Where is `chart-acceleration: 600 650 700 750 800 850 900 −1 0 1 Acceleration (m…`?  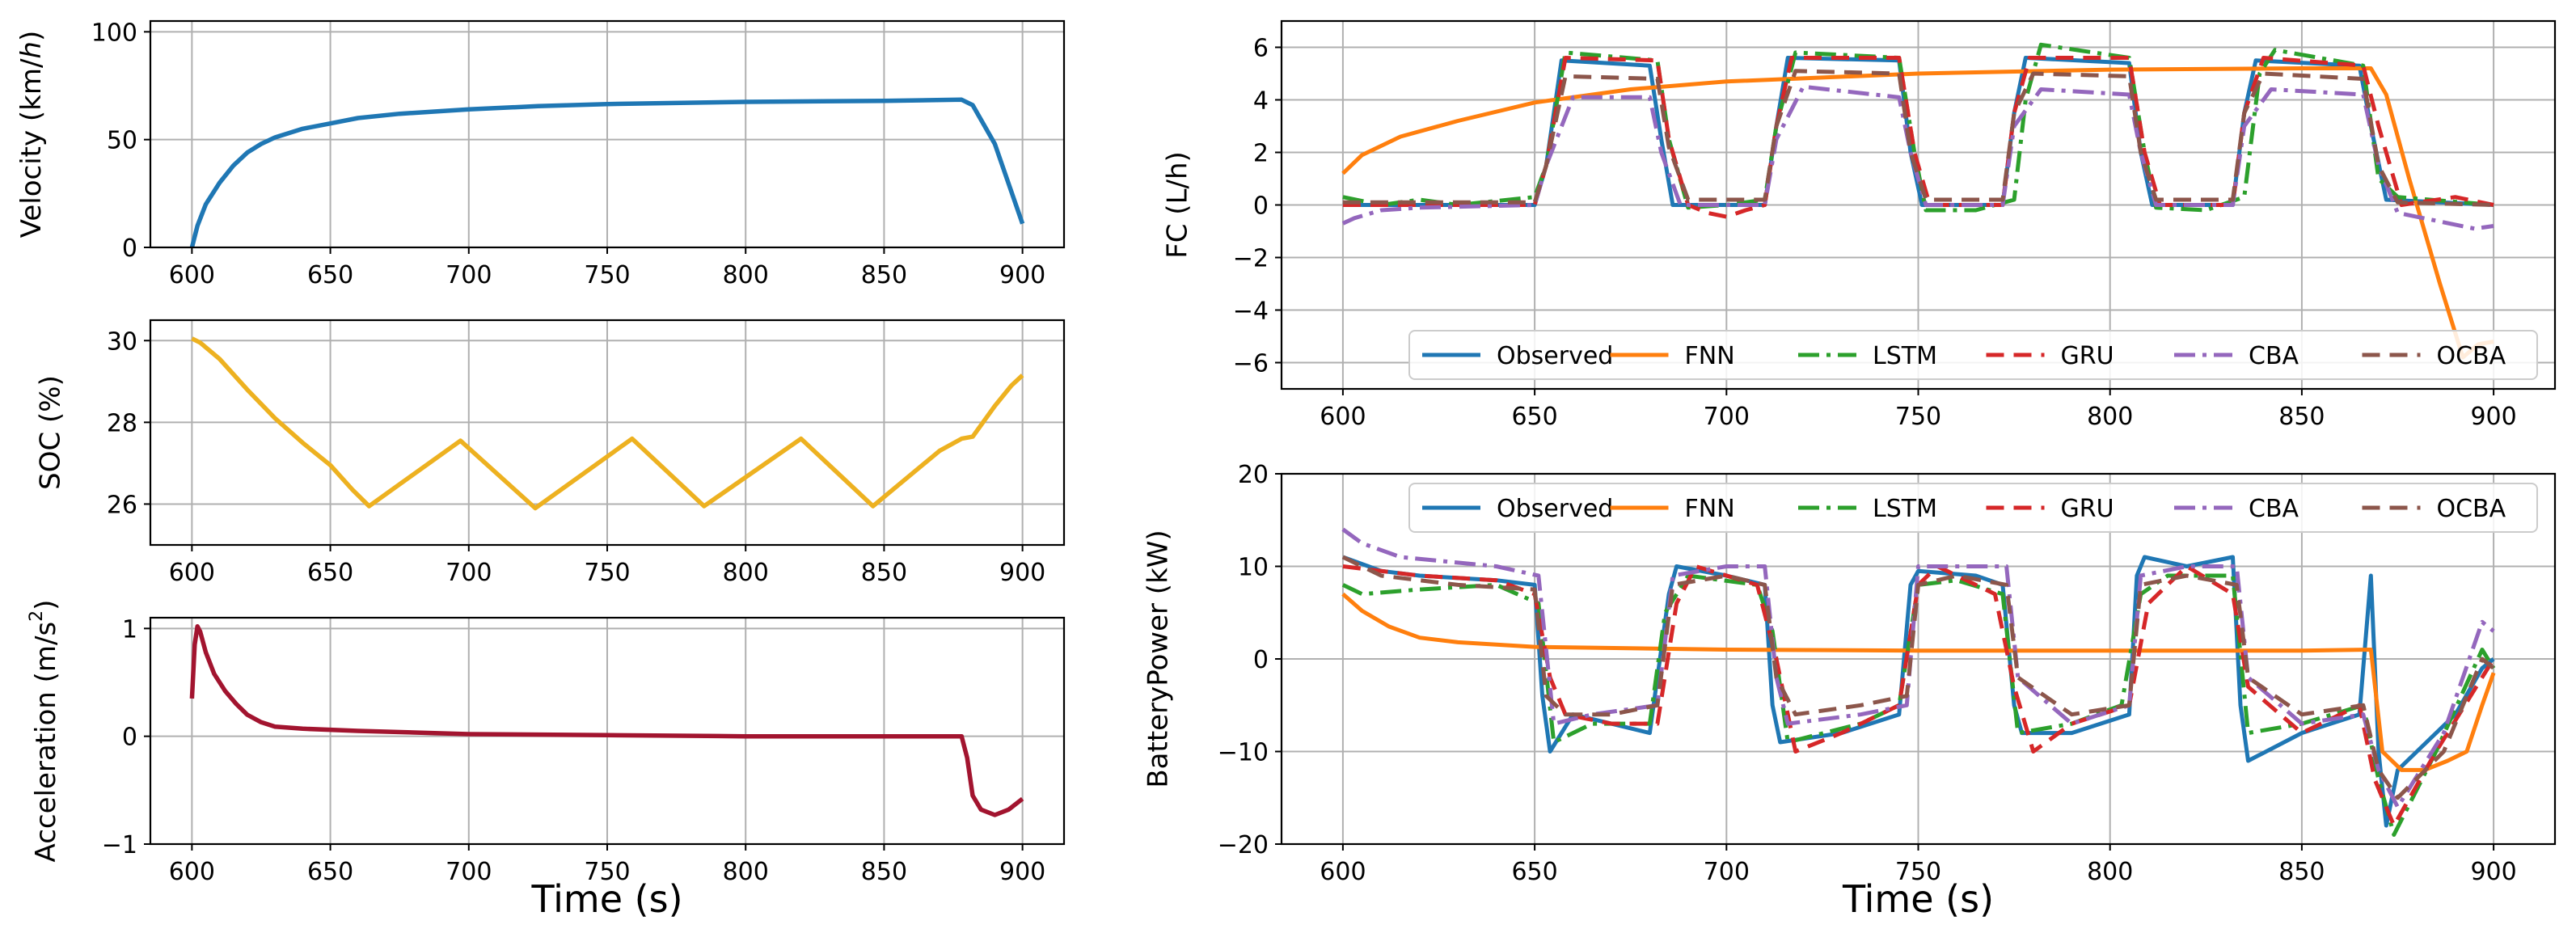
chart-acceleration: 600 650 700 750 800 850 900 −1 0 1 Acceleration (m… is located at coordinates (546, 760).